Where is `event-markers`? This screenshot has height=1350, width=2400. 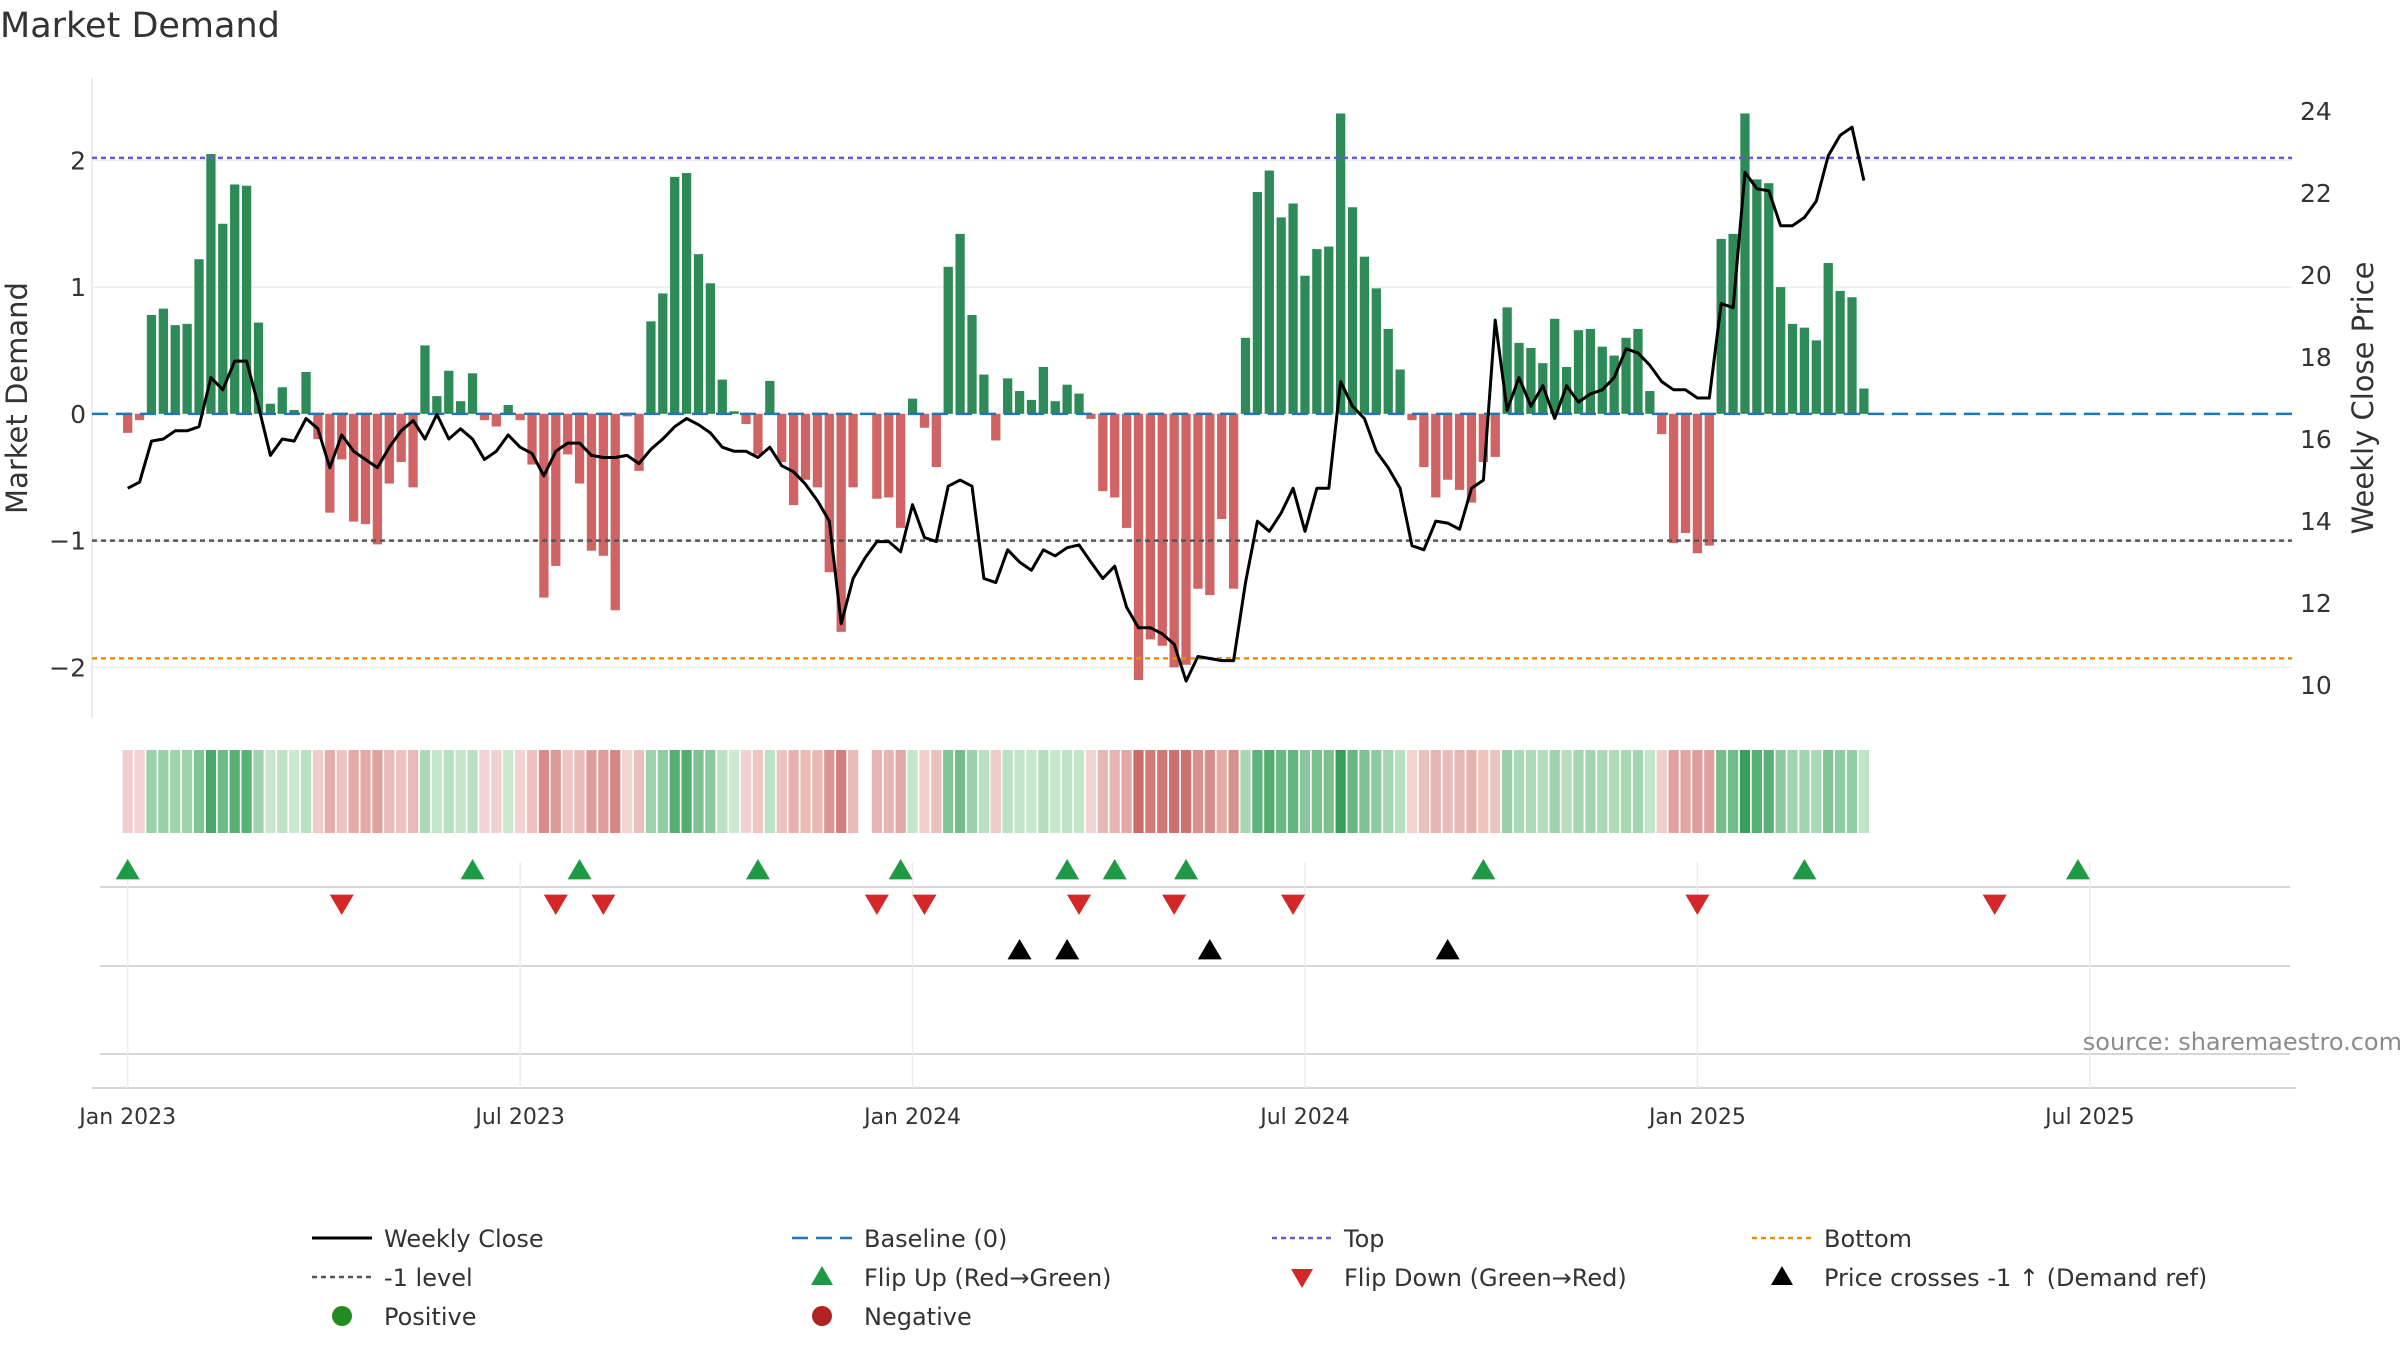 event-markers is located at coordinates (1102, 909).